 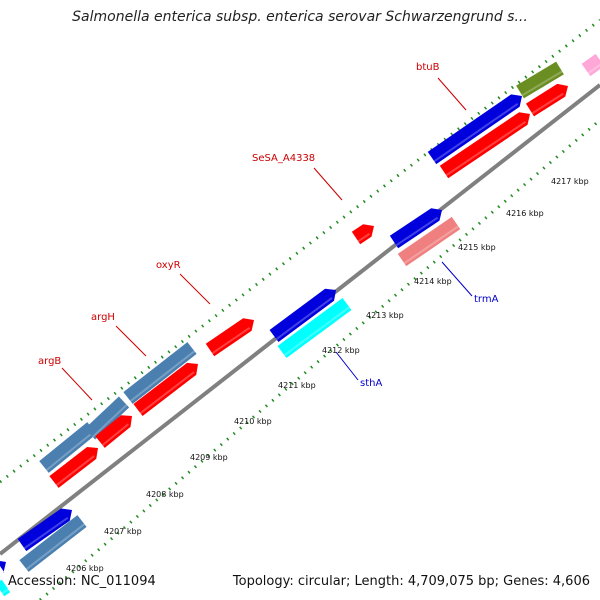 What do you see at coordinates (385, 315) in the screenshot?
I see `tick-label: 4213 kbp` at bounding box center [385, 315].